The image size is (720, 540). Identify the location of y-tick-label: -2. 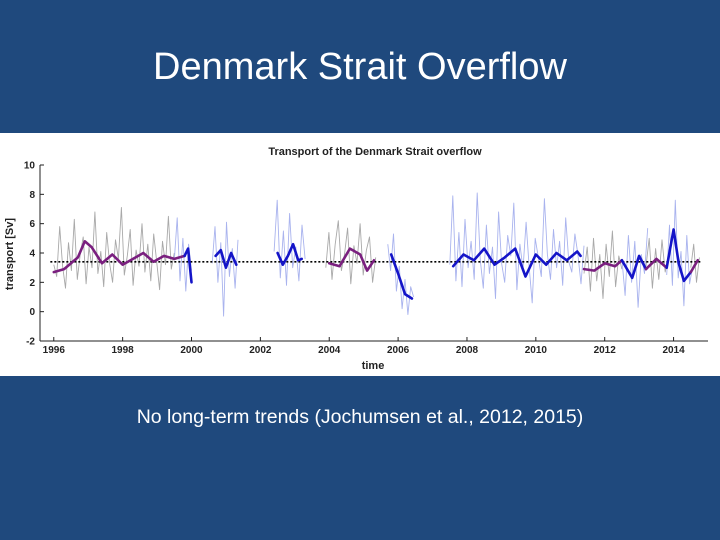
(30, 342).